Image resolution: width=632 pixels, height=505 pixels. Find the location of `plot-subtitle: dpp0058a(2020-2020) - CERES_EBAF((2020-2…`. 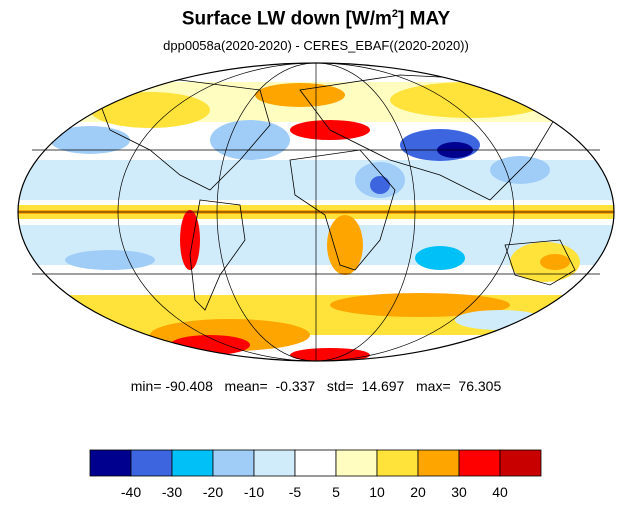

plot-subtitle: dpp0058a(2020-2020) - CERES_EBAF((2020-2… is located at coordinates (316, 45).